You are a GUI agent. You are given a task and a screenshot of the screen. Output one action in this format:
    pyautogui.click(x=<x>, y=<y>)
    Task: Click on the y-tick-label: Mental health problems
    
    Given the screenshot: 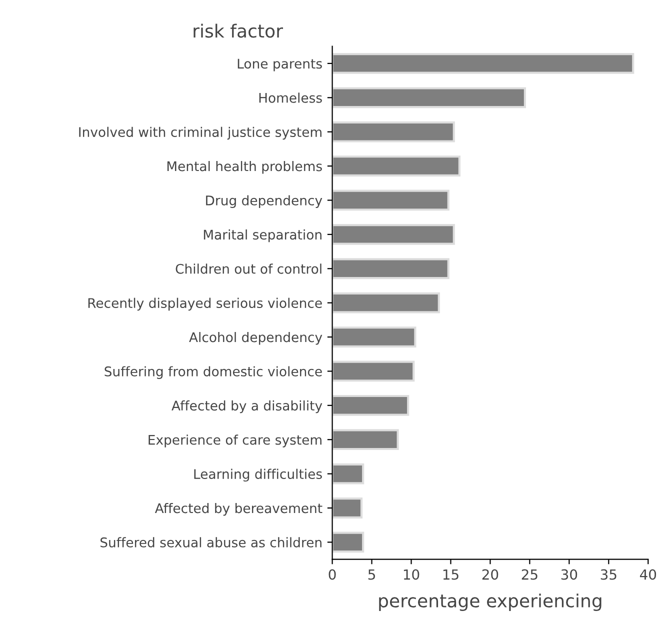 What is the action you would take?
    pyautogui.click(x=244, y=167)
    